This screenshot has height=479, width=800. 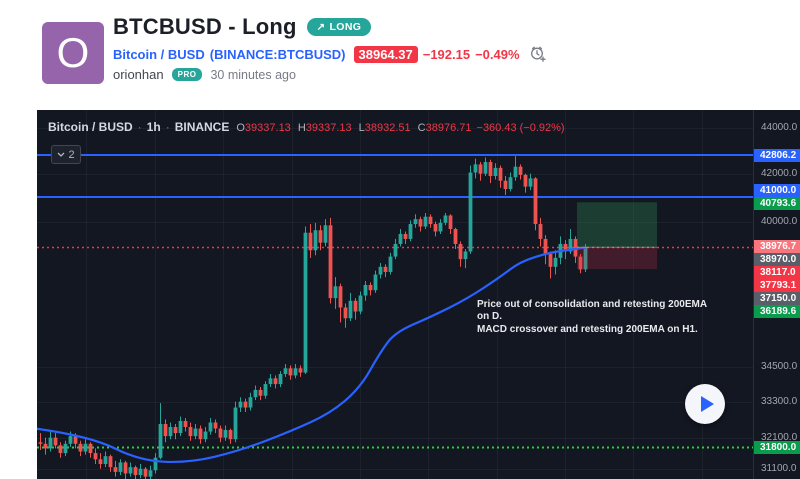 What do you see at coordinates (777, 447) in the screenshot?
I see `price-axis-badge: 31800.0` at bounding box center [777, 447].